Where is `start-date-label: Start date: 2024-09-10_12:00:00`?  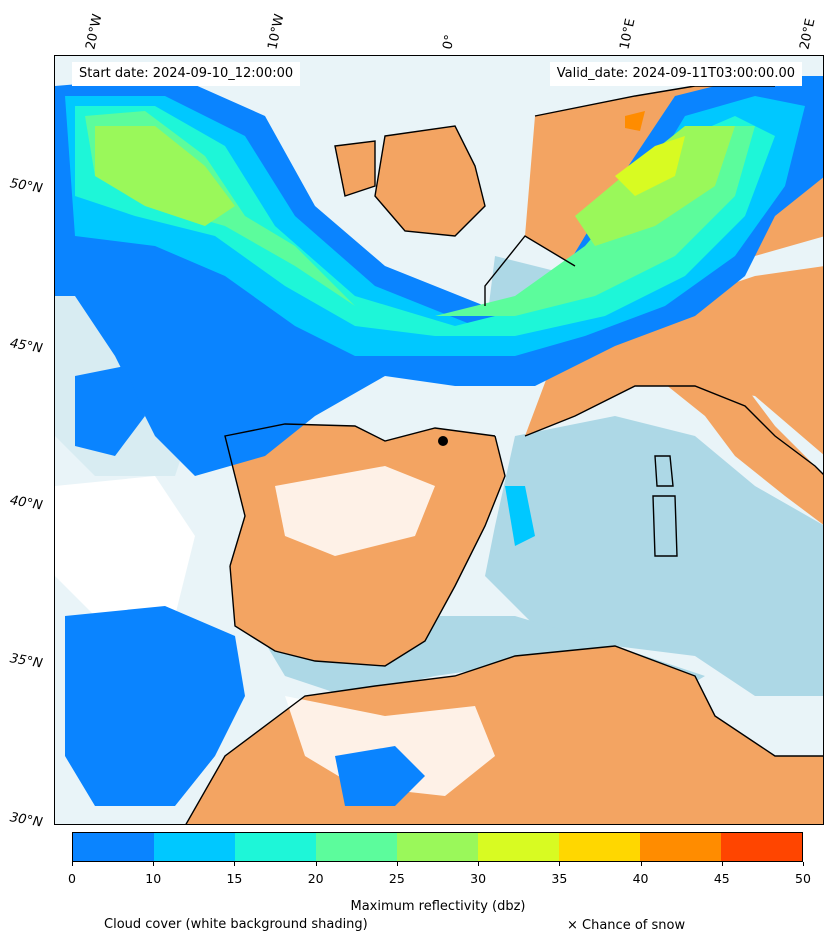 start-date-label: Start date: 2024-09-10_12:00:00 is located at coordinates (186, 74).